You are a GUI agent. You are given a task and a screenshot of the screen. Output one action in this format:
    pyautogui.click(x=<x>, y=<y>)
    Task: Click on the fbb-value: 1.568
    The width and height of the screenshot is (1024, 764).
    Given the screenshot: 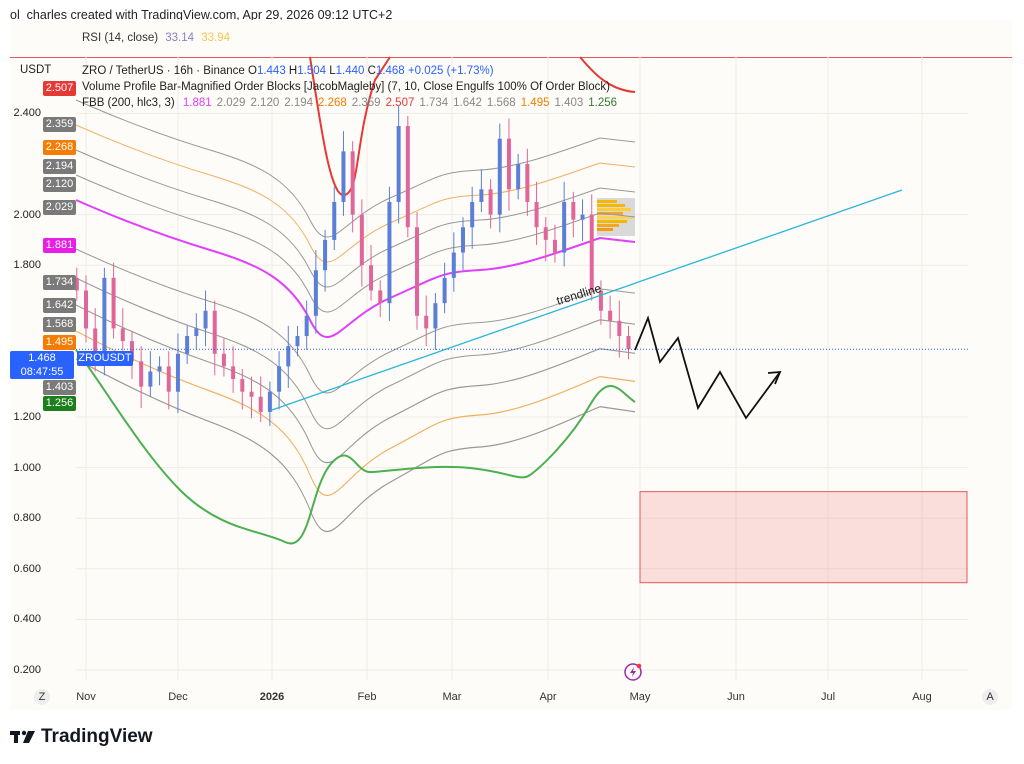 What is the action you would take?
    pyautogui.click(x=501, y=103)
    